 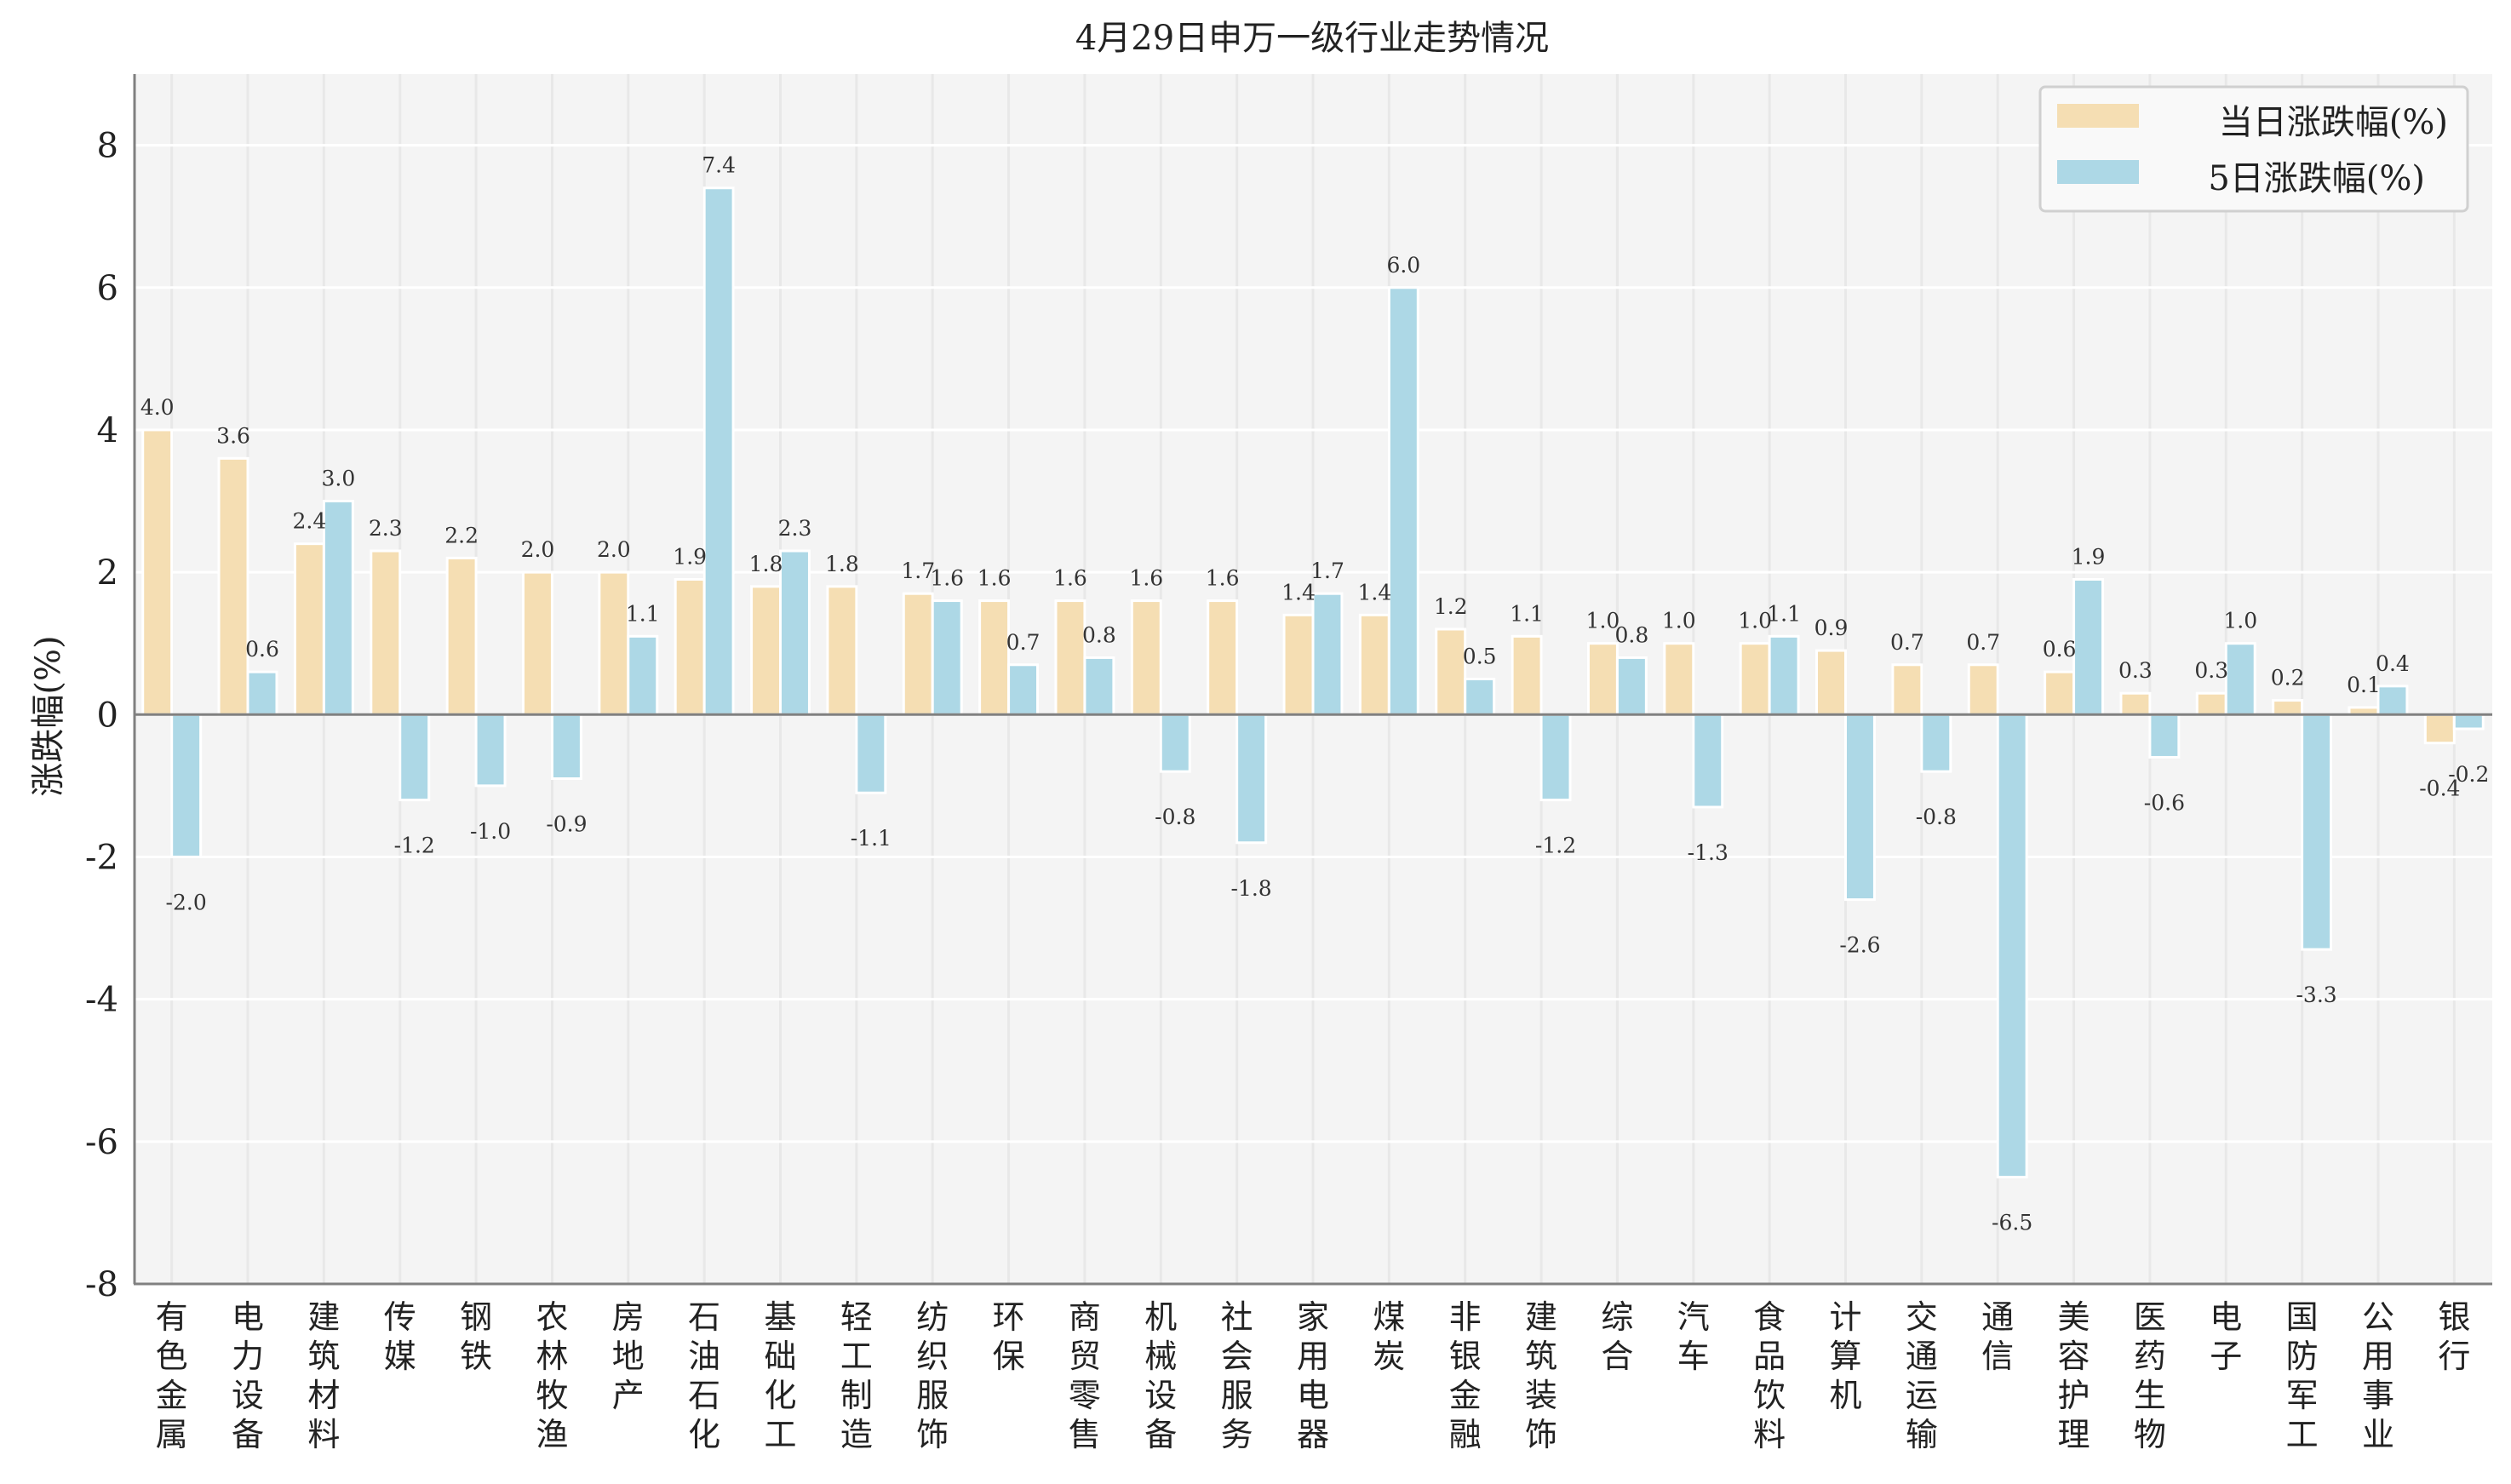 I want to click on x-category-label: 机, so click(x=1160, y=1317).